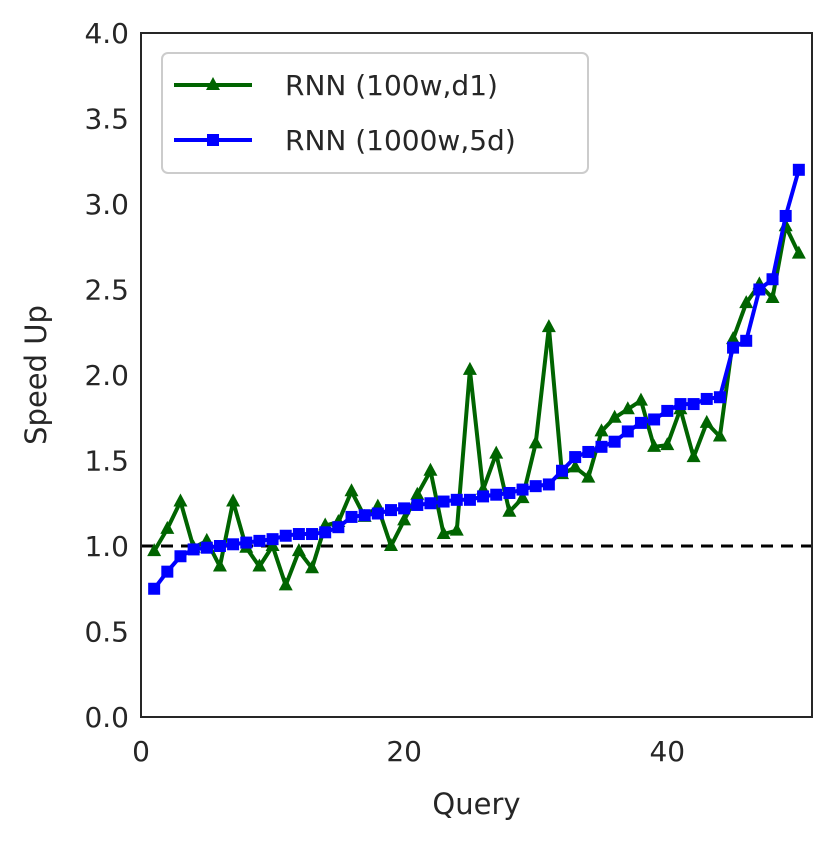 This screenshot has width=836, height=842. I want to click on x-axis-label: Query, so click(476, 804).